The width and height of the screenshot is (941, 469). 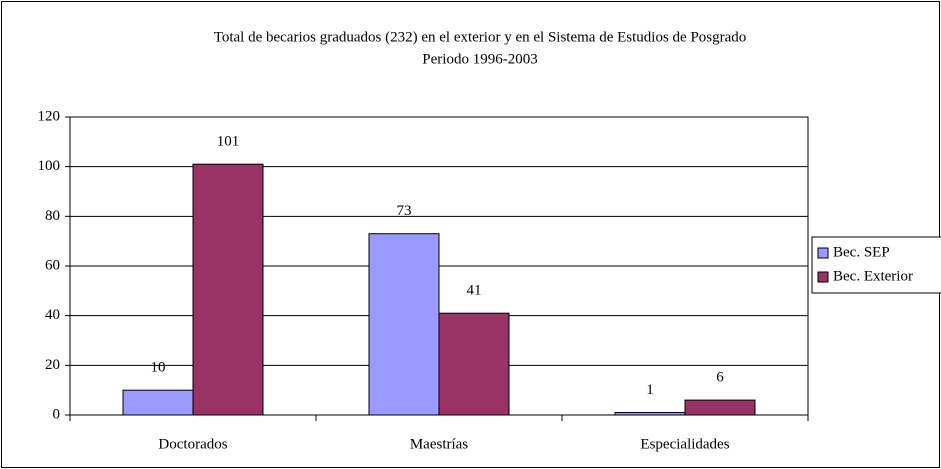 I want to click on x-tick-label: Especialidades, so click(x=684, y=444).